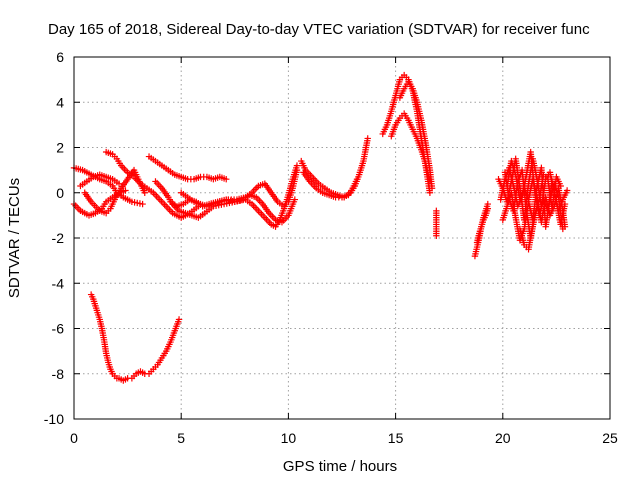 The image size is (640, 480). I want to click on x-tick-label: 10, so click(289, 438).